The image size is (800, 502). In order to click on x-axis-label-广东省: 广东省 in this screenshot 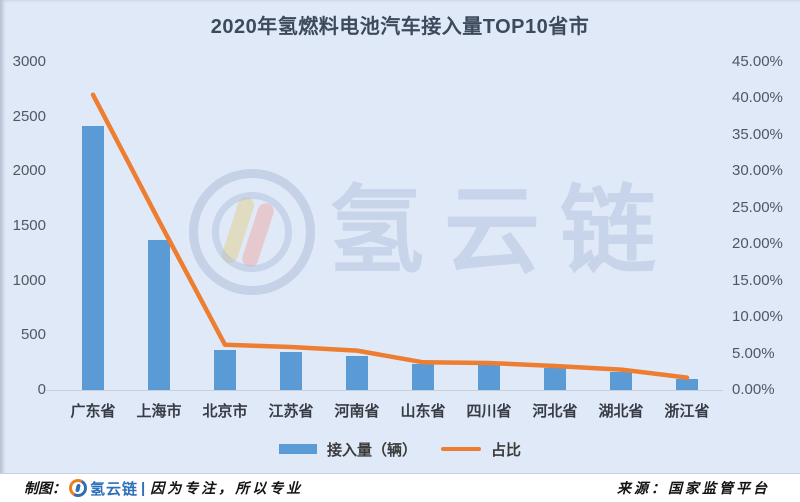, I will do `click(93, 411)`.